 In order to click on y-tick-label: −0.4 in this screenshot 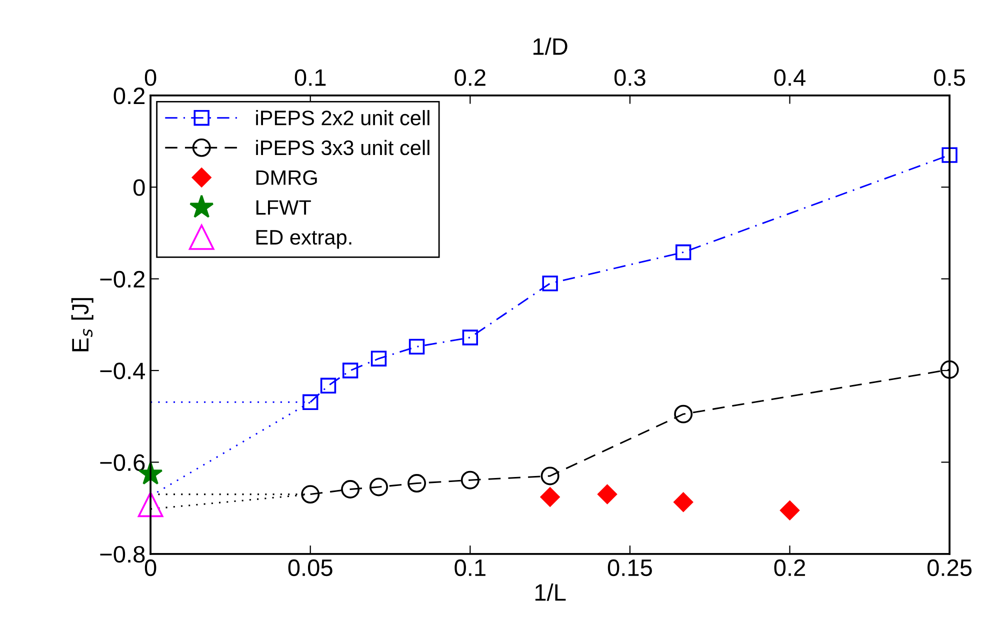, I will do `click(122, 371)`.